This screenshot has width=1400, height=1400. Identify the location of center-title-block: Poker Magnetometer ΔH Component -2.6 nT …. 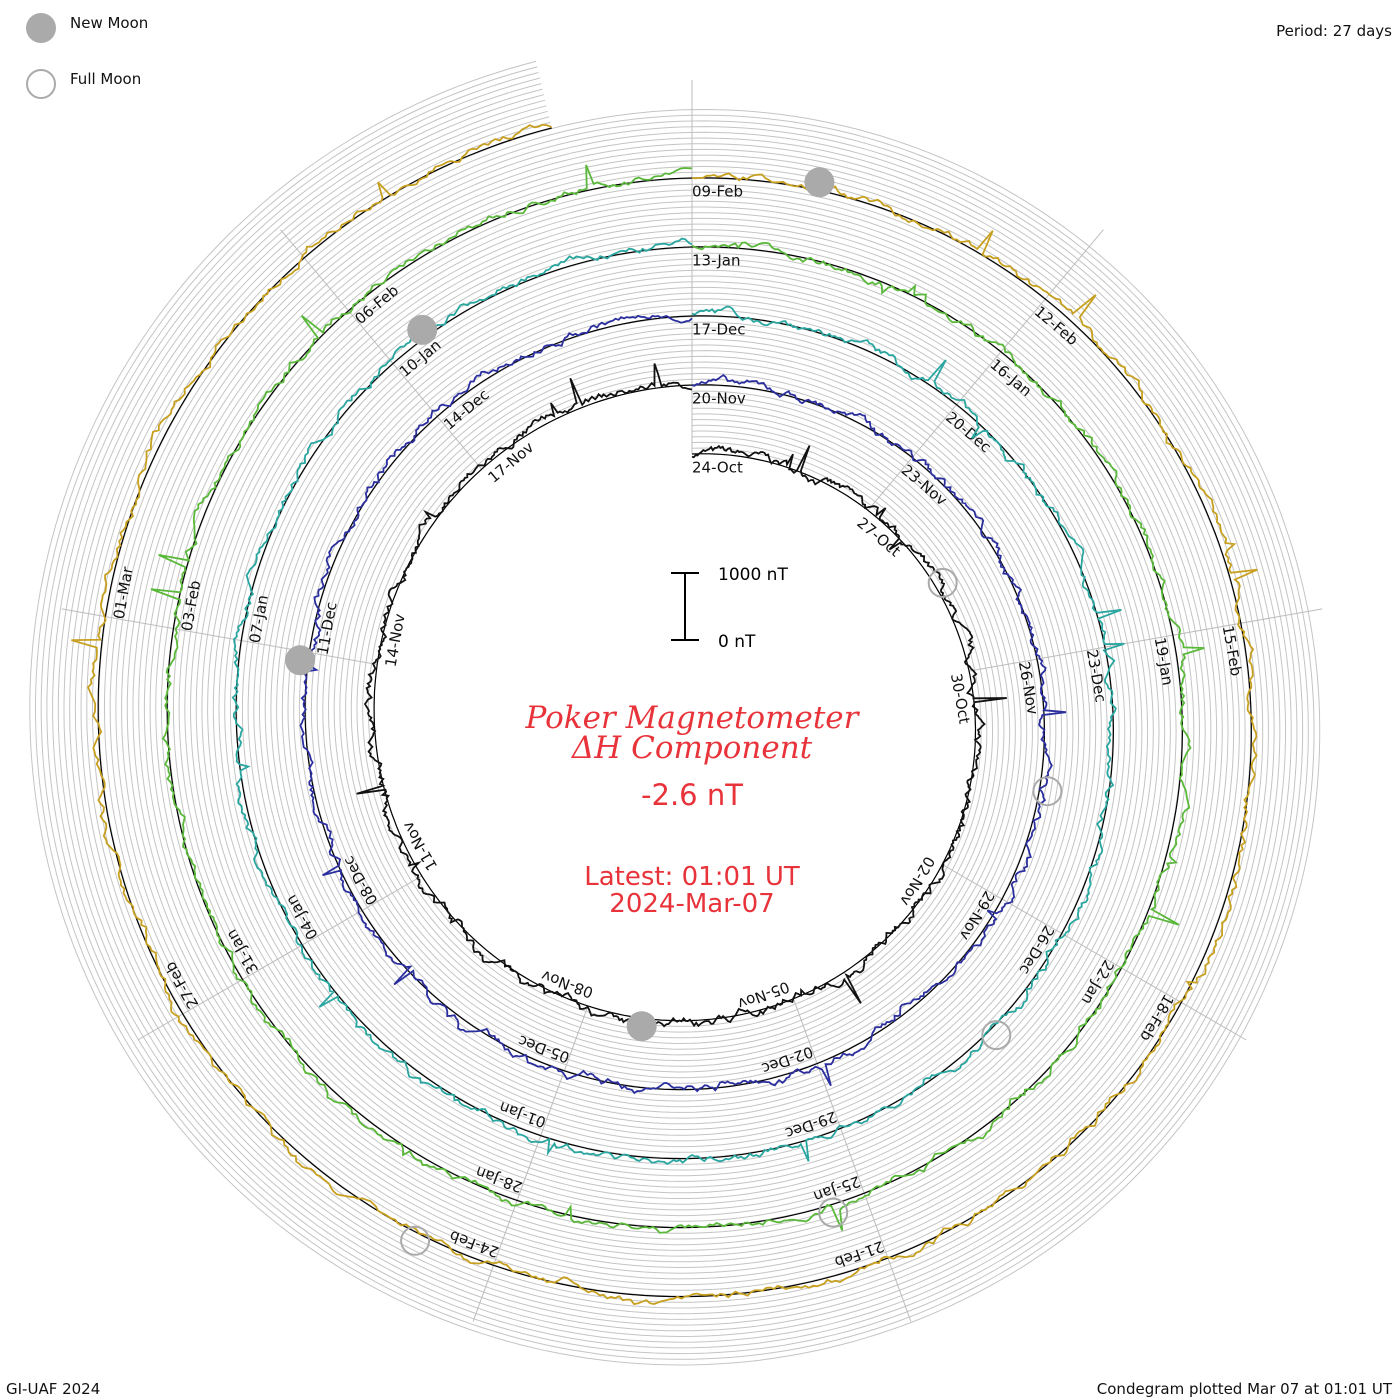
(693, 809).